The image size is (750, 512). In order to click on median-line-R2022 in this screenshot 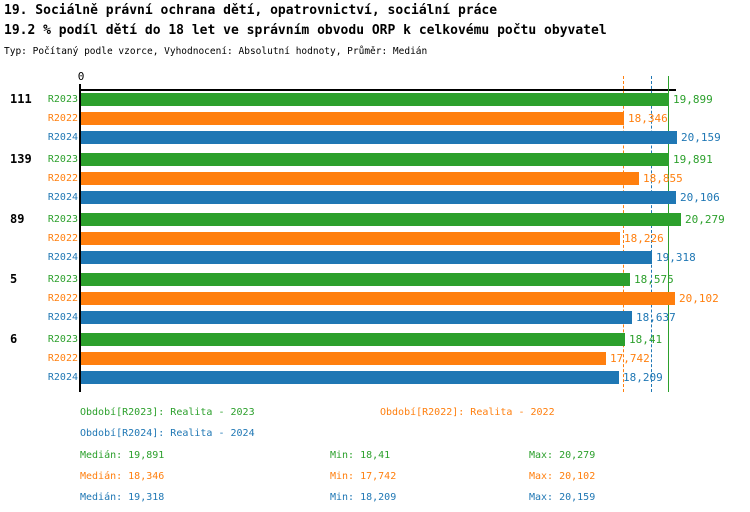, I will do `click(623, 234)`.